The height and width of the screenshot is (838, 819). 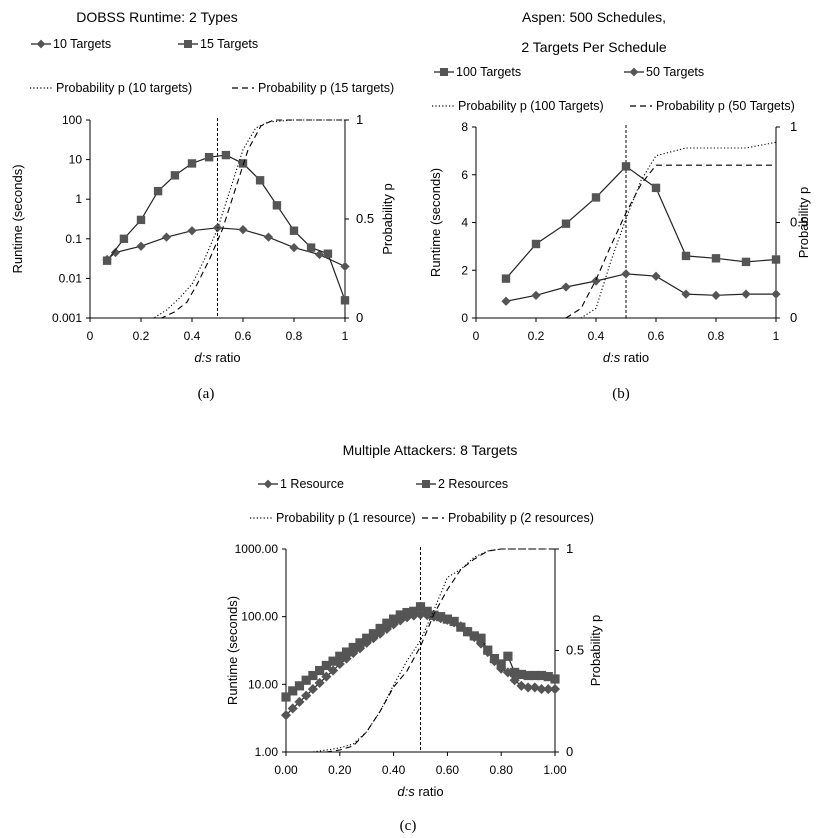 I want to click on chart-a-y-tick-label: 100, so click(x=72, y=120).